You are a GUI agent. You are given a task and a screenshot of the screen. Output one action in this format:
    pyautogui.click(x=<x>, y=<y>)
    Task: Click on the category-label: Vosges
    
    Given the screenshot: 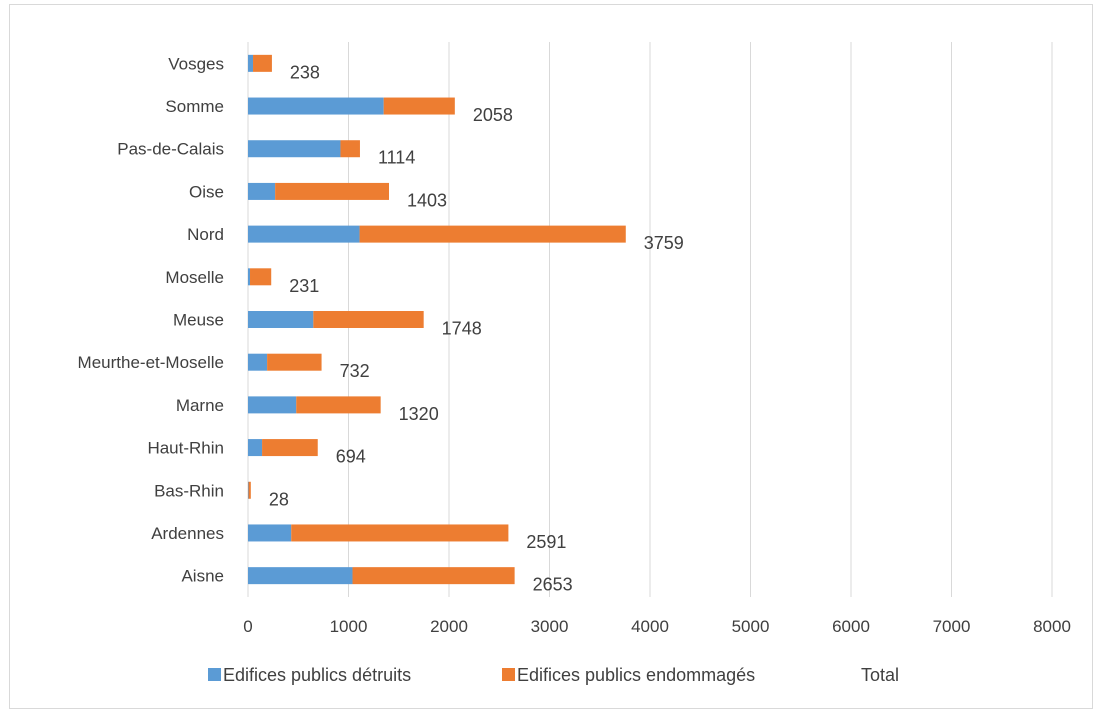 What is the action you would take?
    pyautogui.click(x=196, y=63)
    